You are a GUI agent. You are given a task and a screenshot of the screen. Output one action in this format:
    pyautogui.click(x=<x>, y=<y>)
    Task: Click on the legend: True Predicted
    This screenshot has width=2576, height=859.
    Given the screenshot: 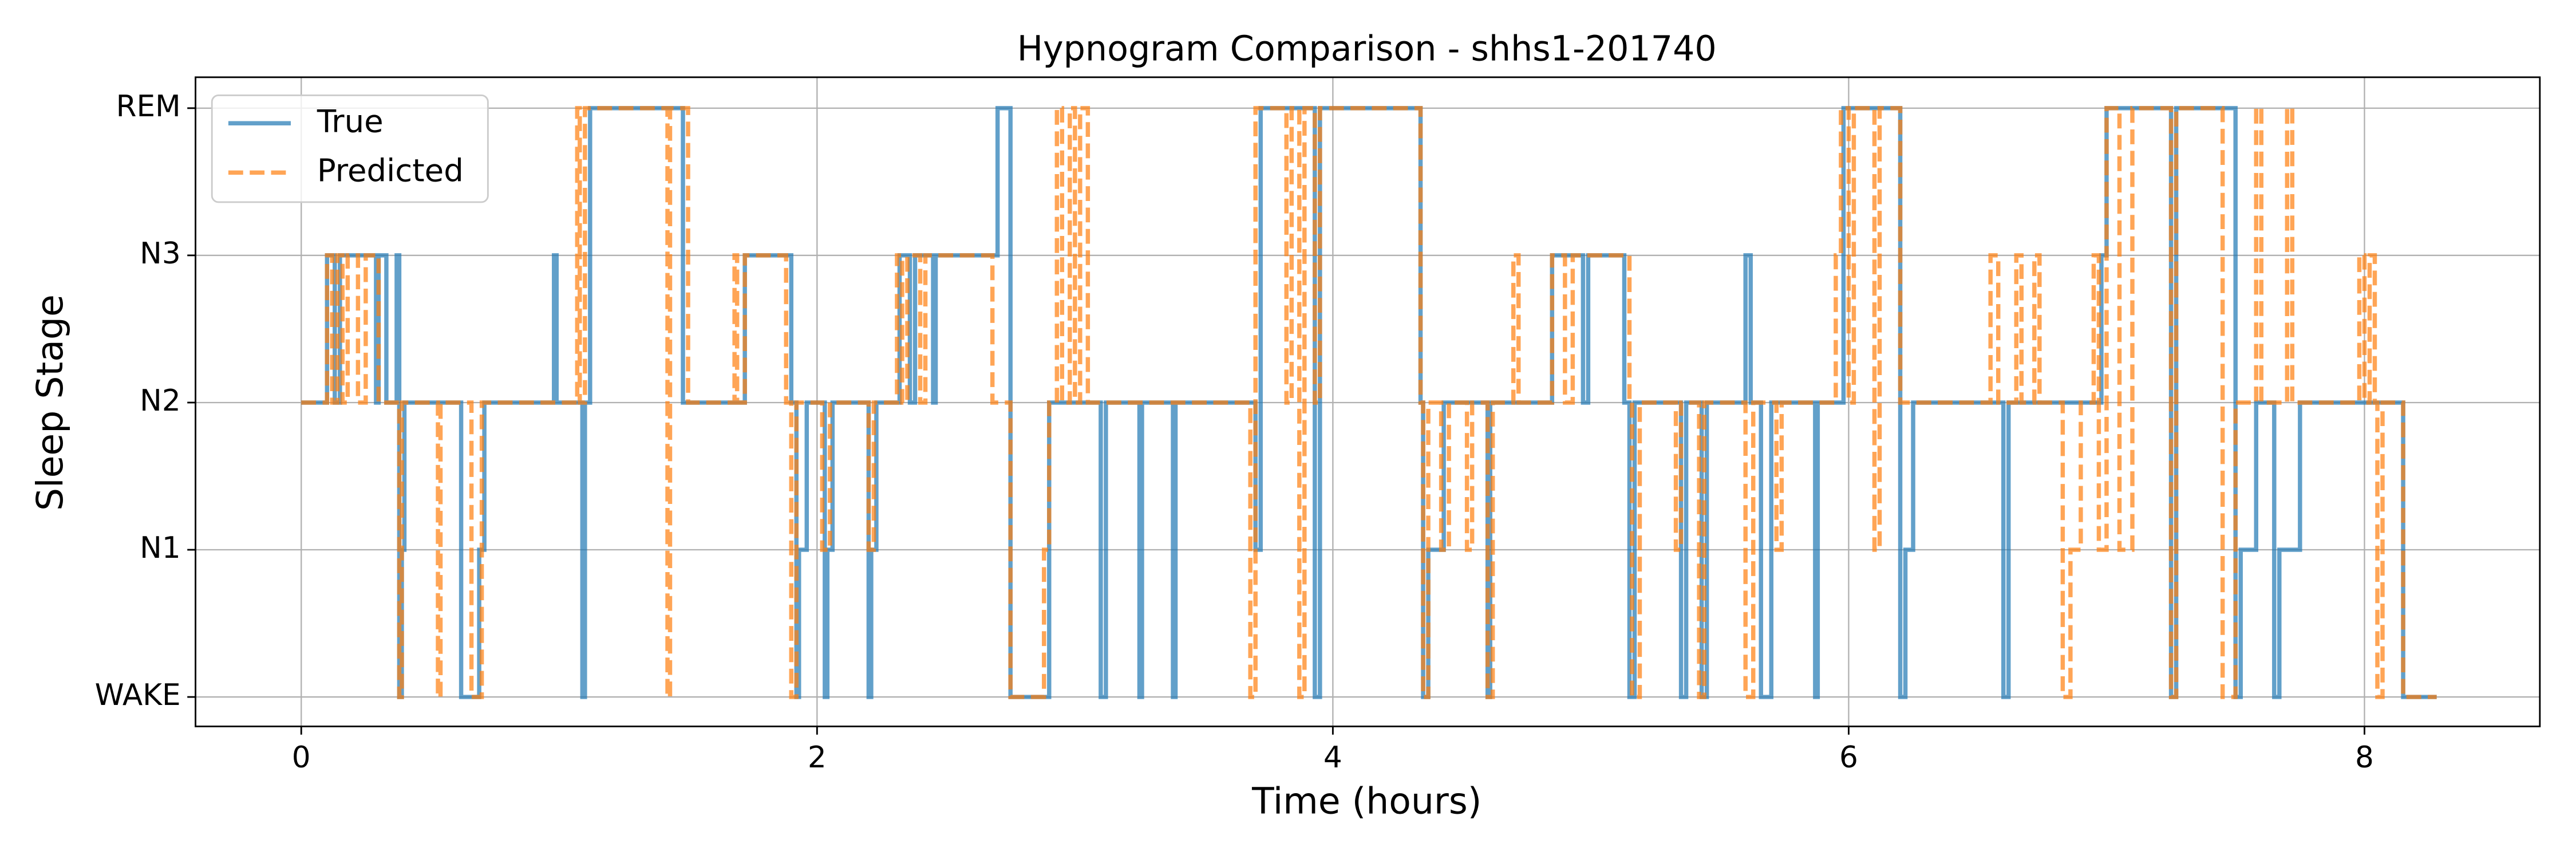 What is the action you would take?
    pyautogui.click(x=350, y=148)
    